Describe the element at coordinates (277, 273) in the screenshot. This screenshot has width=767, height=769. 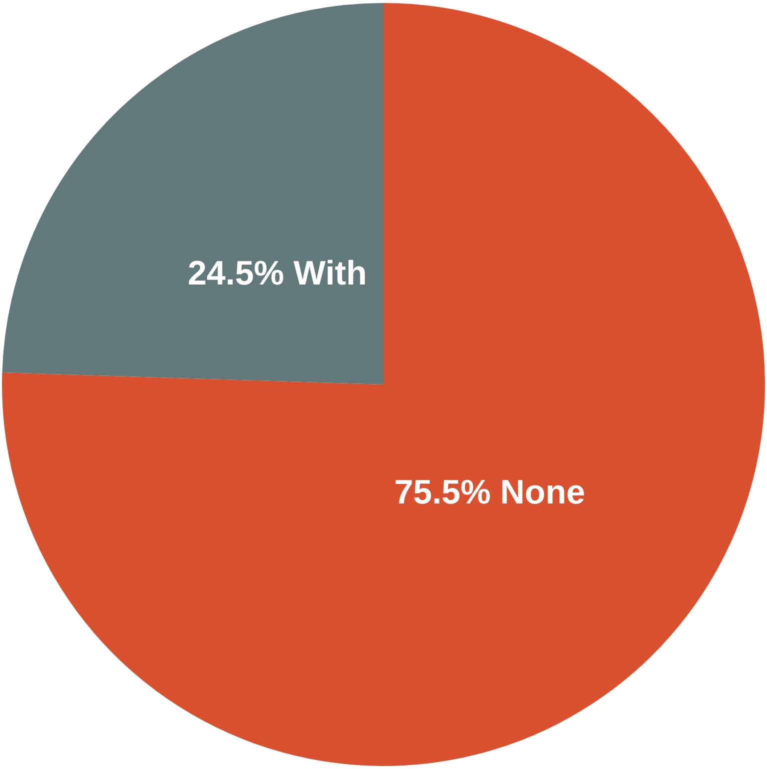
I see `slice-label: 24.5% With` at that location.